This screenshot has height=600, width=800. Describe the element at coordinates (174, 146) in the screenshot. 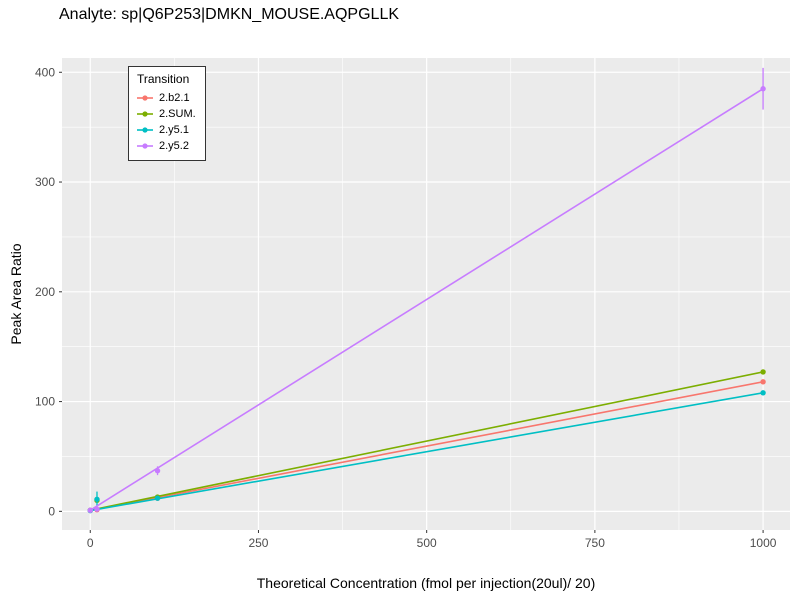

I see `legend-item-label: 2.y5.2` at that location.